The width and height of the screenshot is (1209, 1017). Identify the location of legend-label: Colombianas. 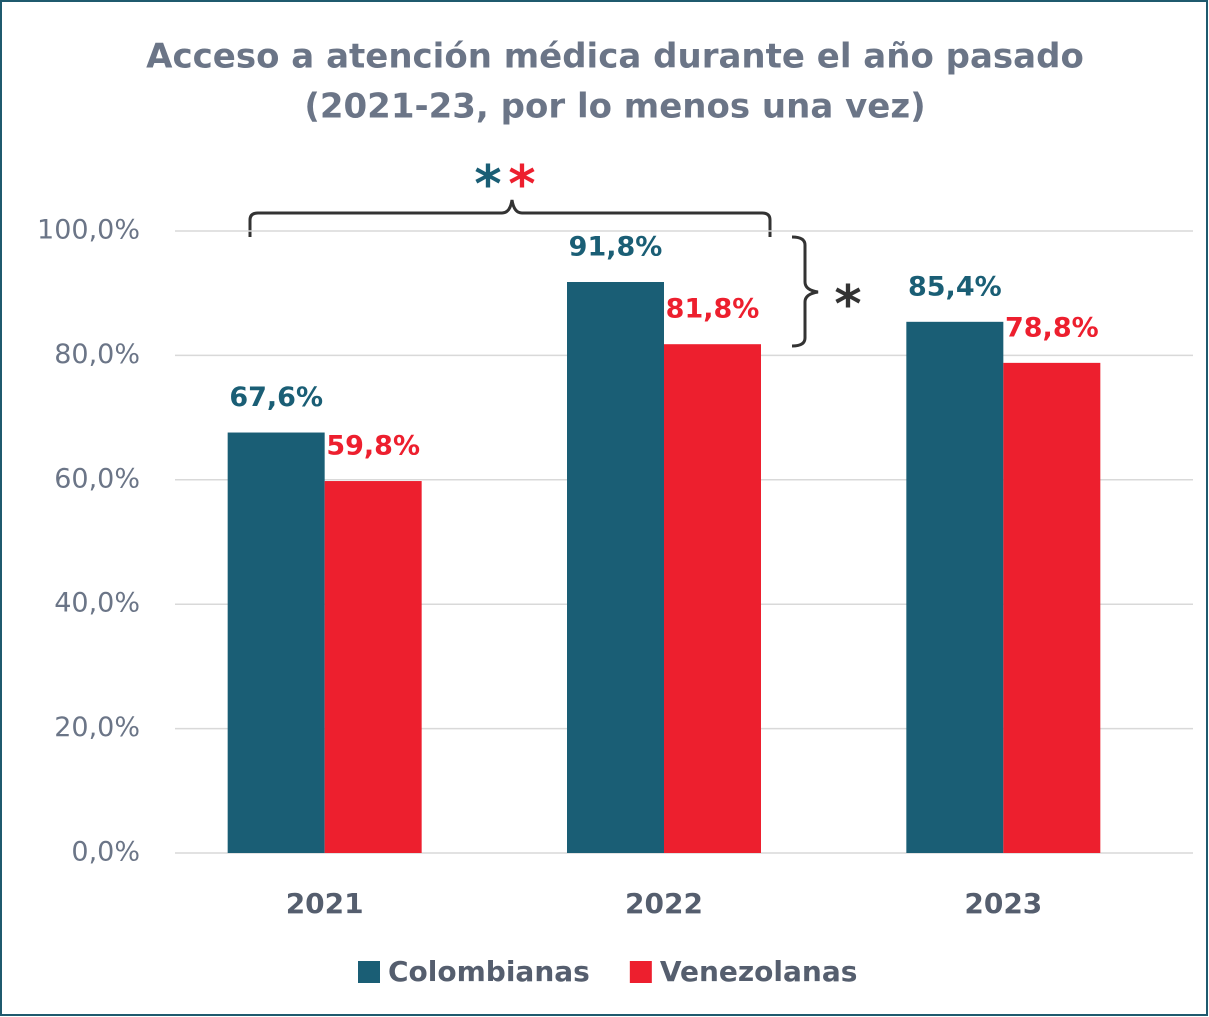
(489, 971).